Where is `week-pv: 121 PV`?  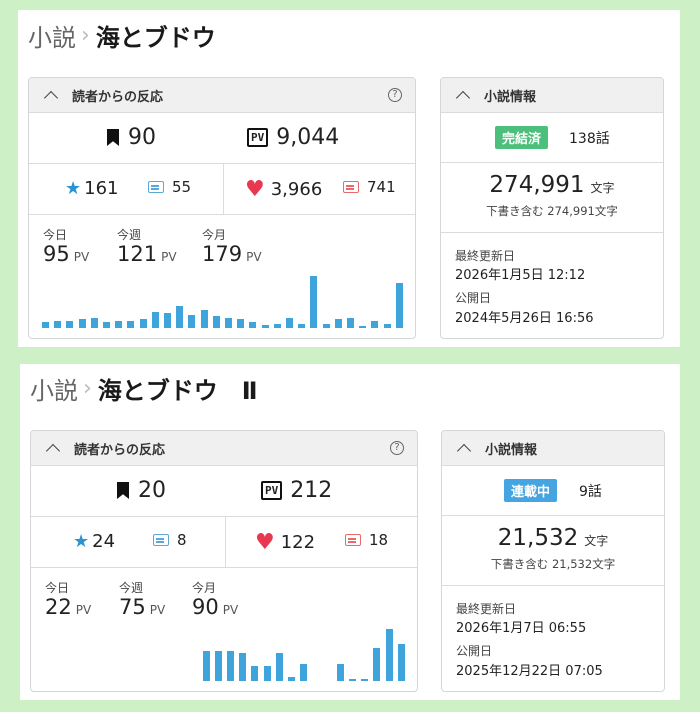
week-pv: 121 PV is located at coordinates (147, 254).